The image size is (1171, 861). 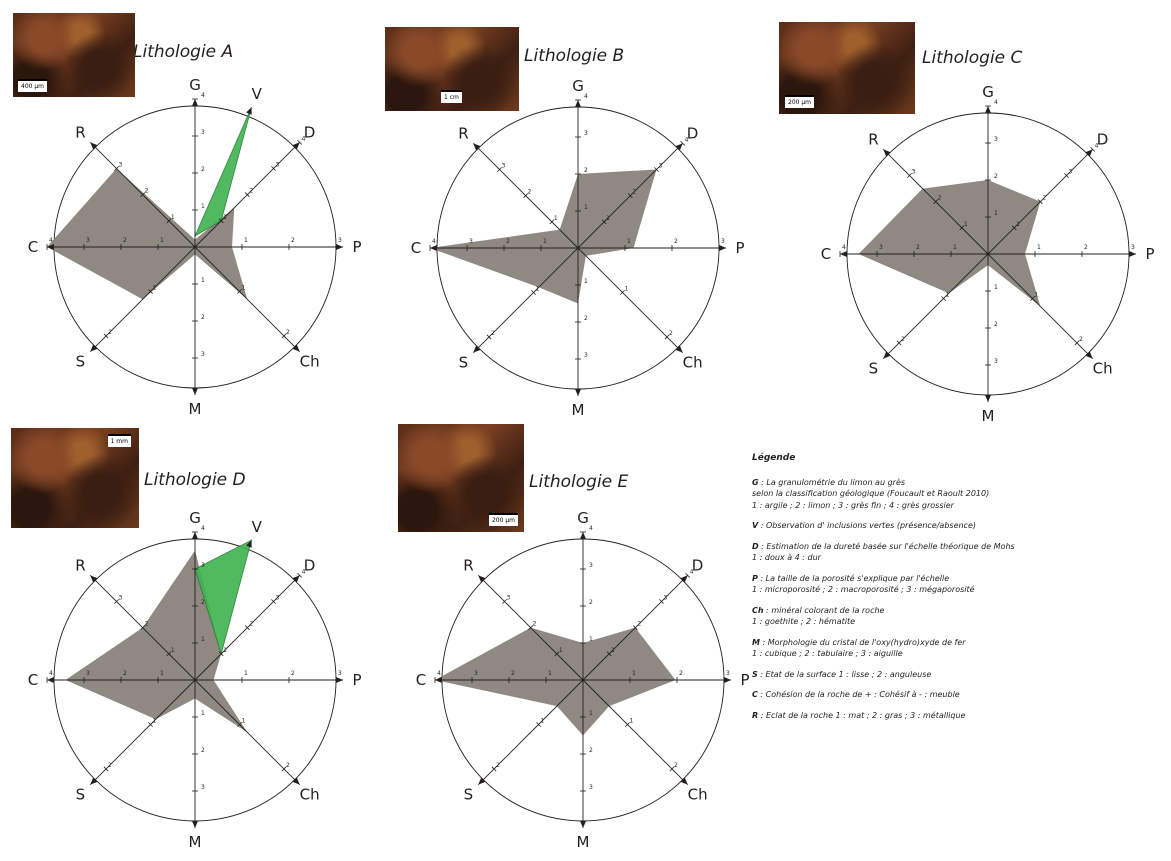 I want to click on chart-title: Lithologie C, so click(x=972, y=58).